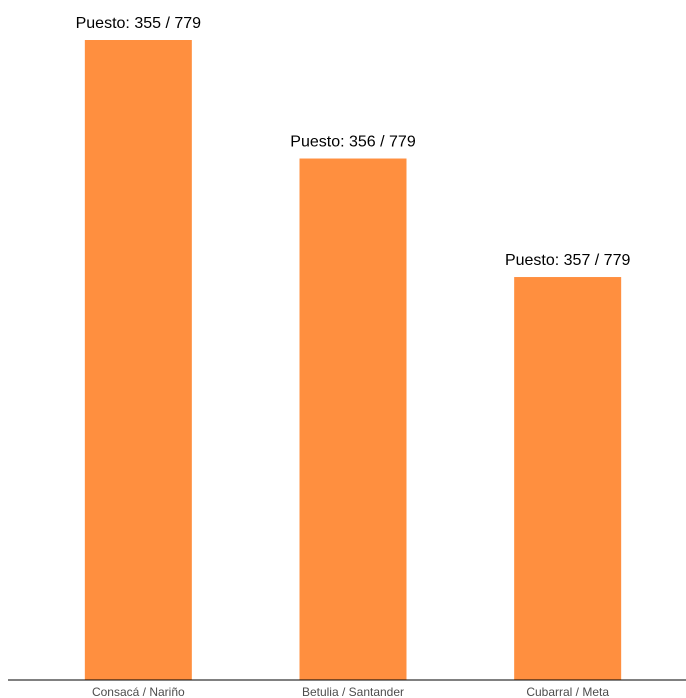 This screenshot has width=686, height=698. I want to click on x-tick-label-0: Consacá / Nariño, so click(138, 691).